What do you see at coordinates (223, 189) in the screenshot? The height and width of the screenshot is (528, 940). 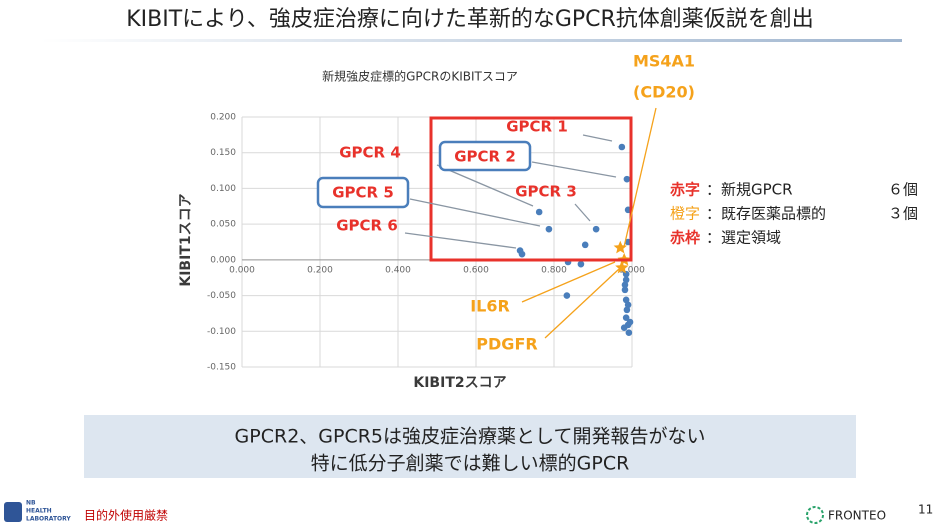 I see `y-tick-label: 0.100` at bounding box center [223, 189].